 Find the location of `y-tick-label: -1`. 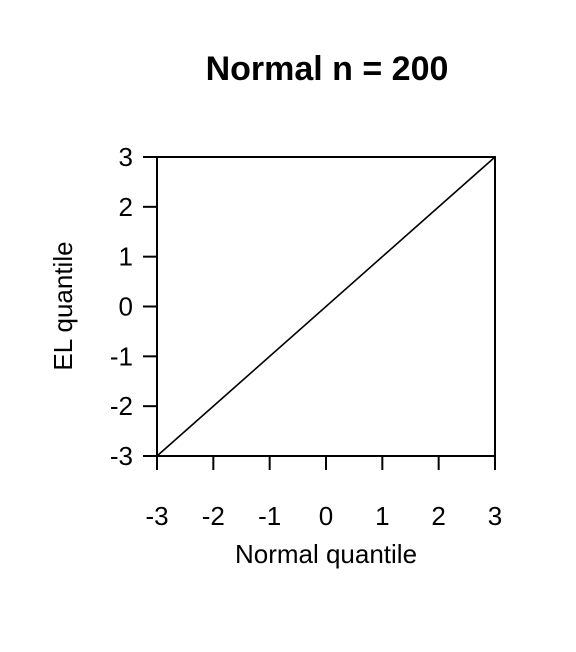

y-tick-label: -1 is located at coordinates (121, 356).